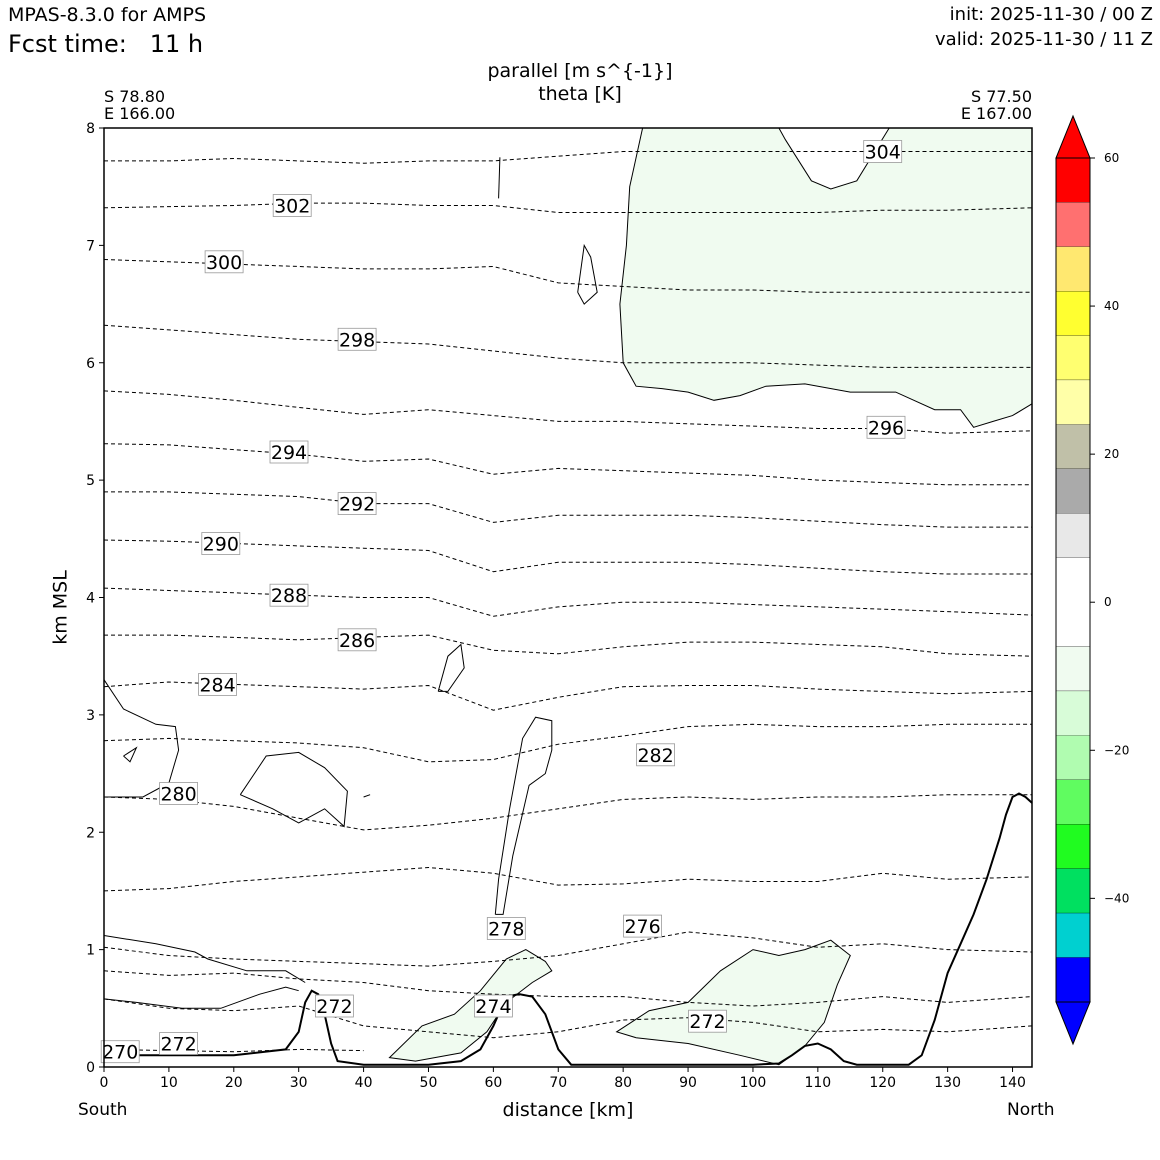 Image resolution: width=1160 pixels, height=1160 pixels. Describe the element at coordinates (1073, 1023) in the screenshot. I see `colorbar-extend-min` at that location.